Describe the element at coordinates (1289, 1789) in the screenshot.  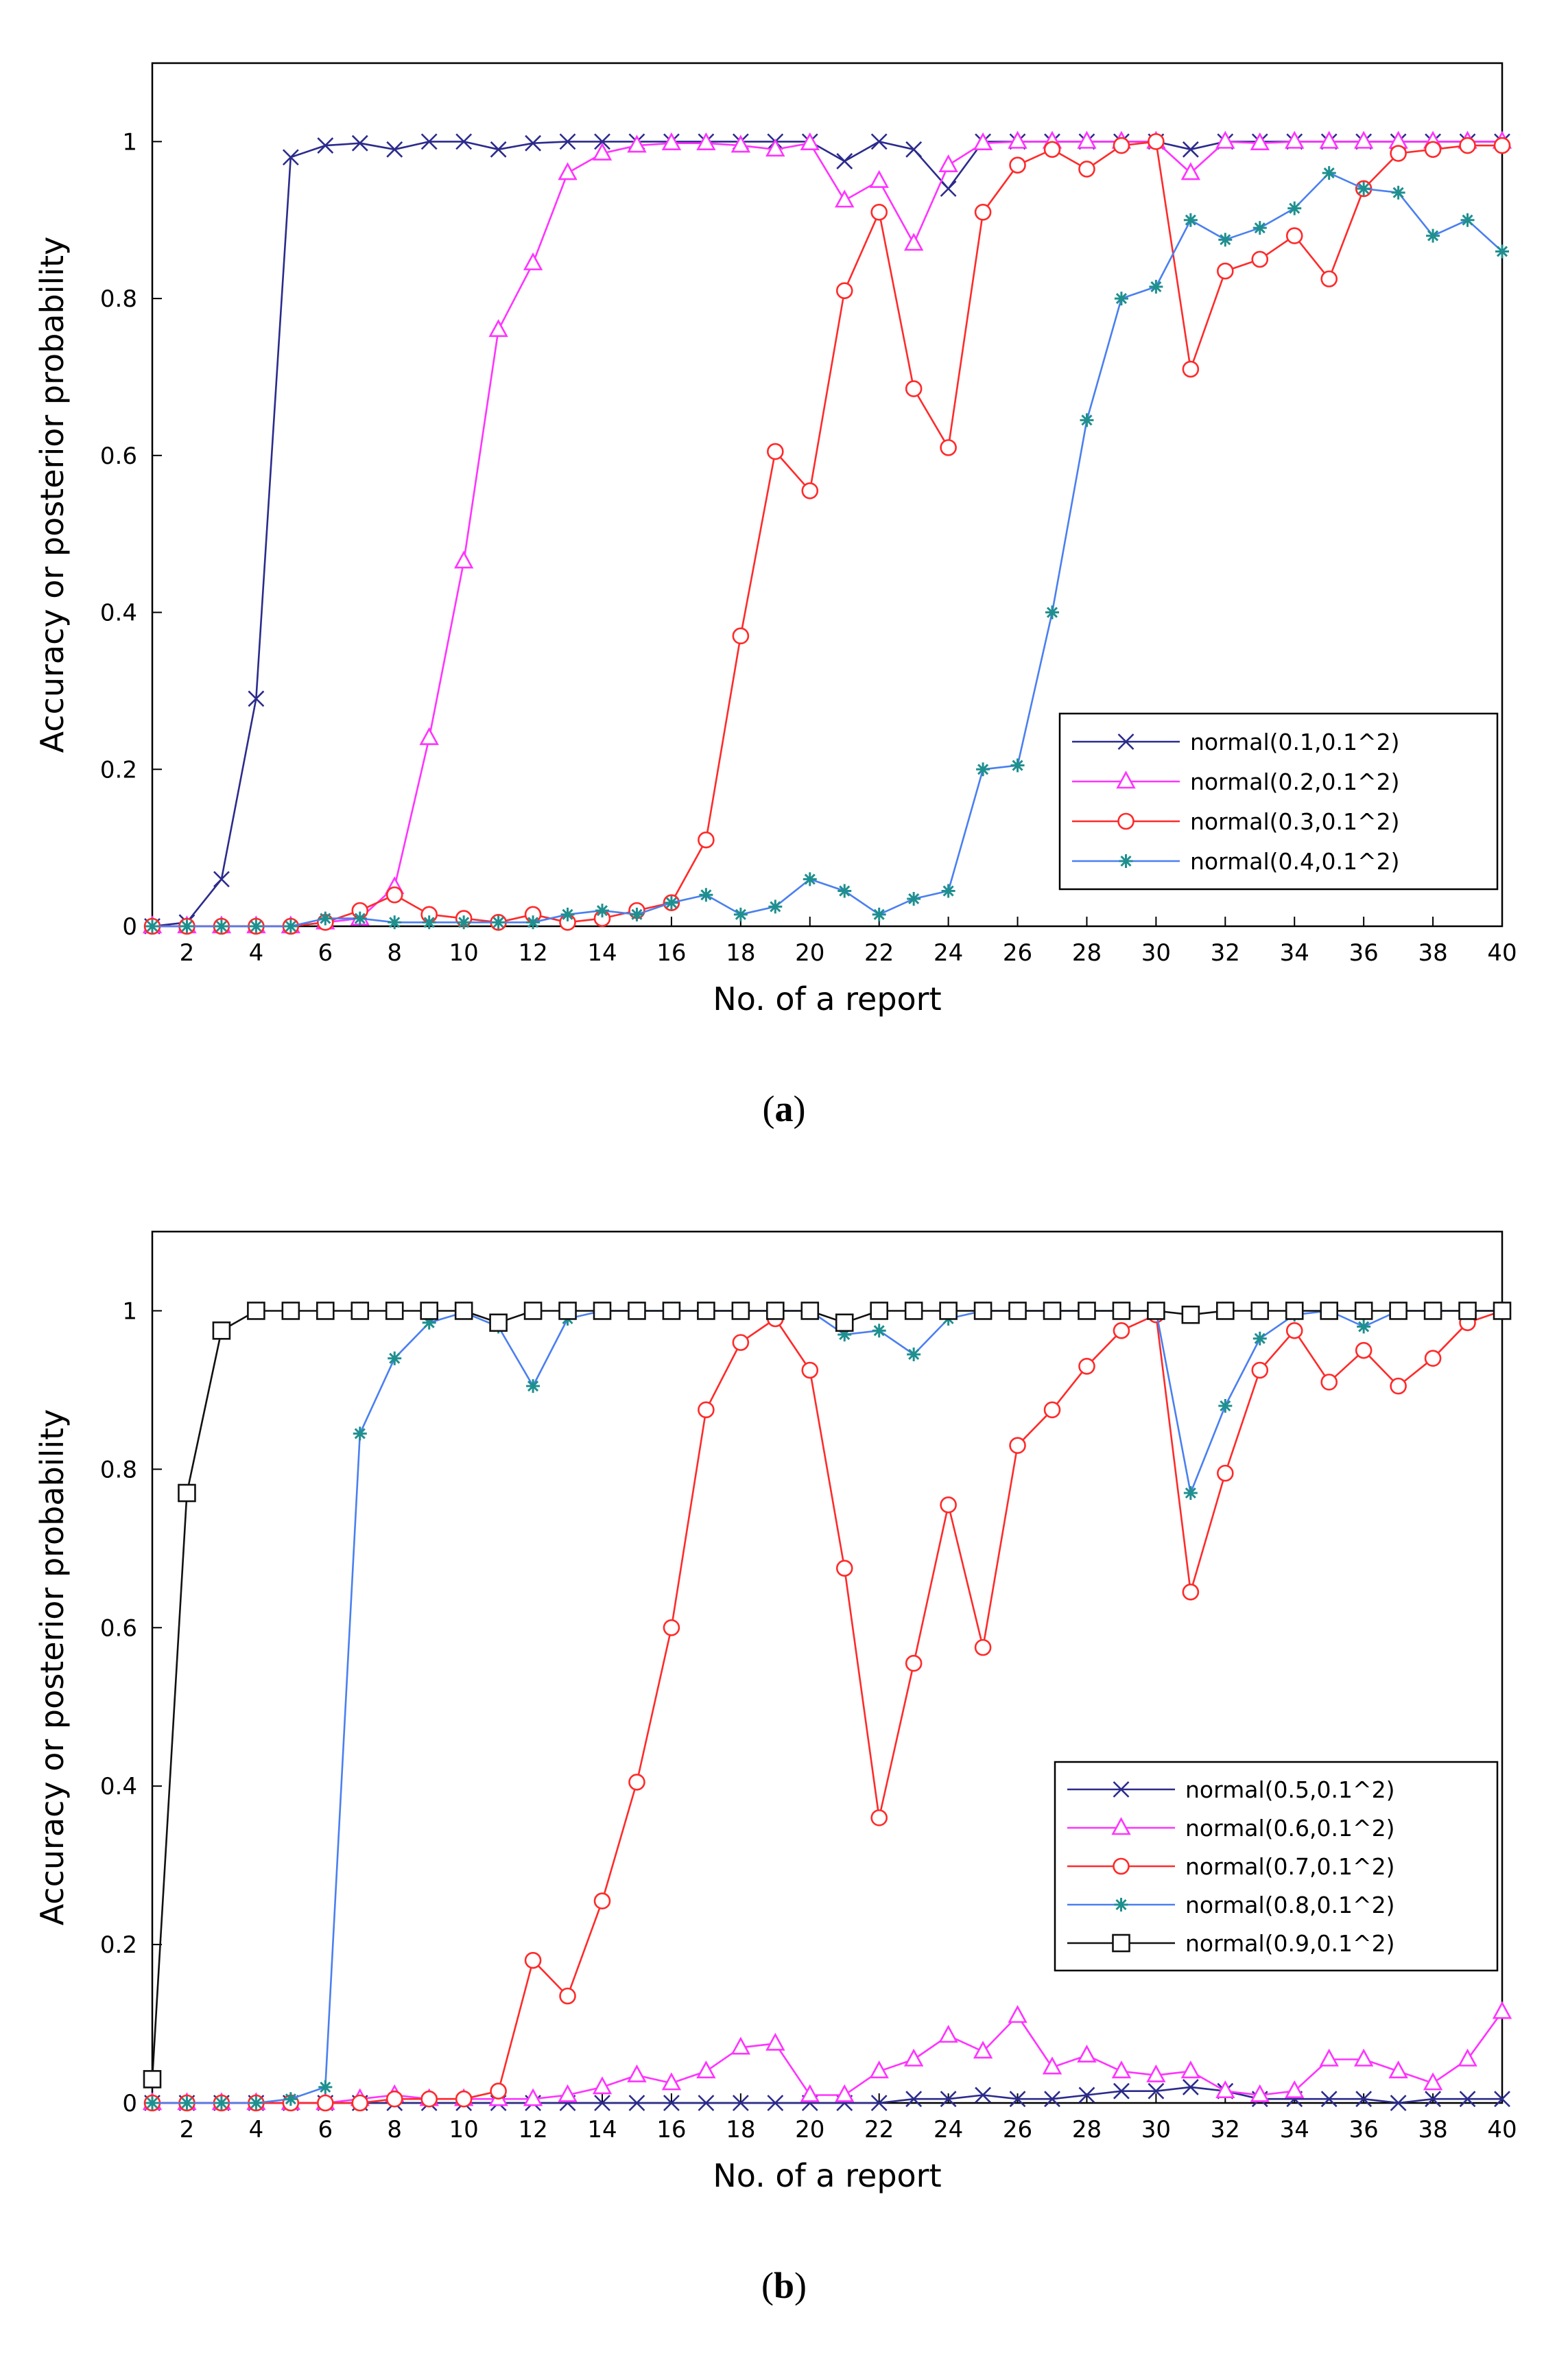
I see `legend-label: normal(0.5,0.1^2)` at that location.